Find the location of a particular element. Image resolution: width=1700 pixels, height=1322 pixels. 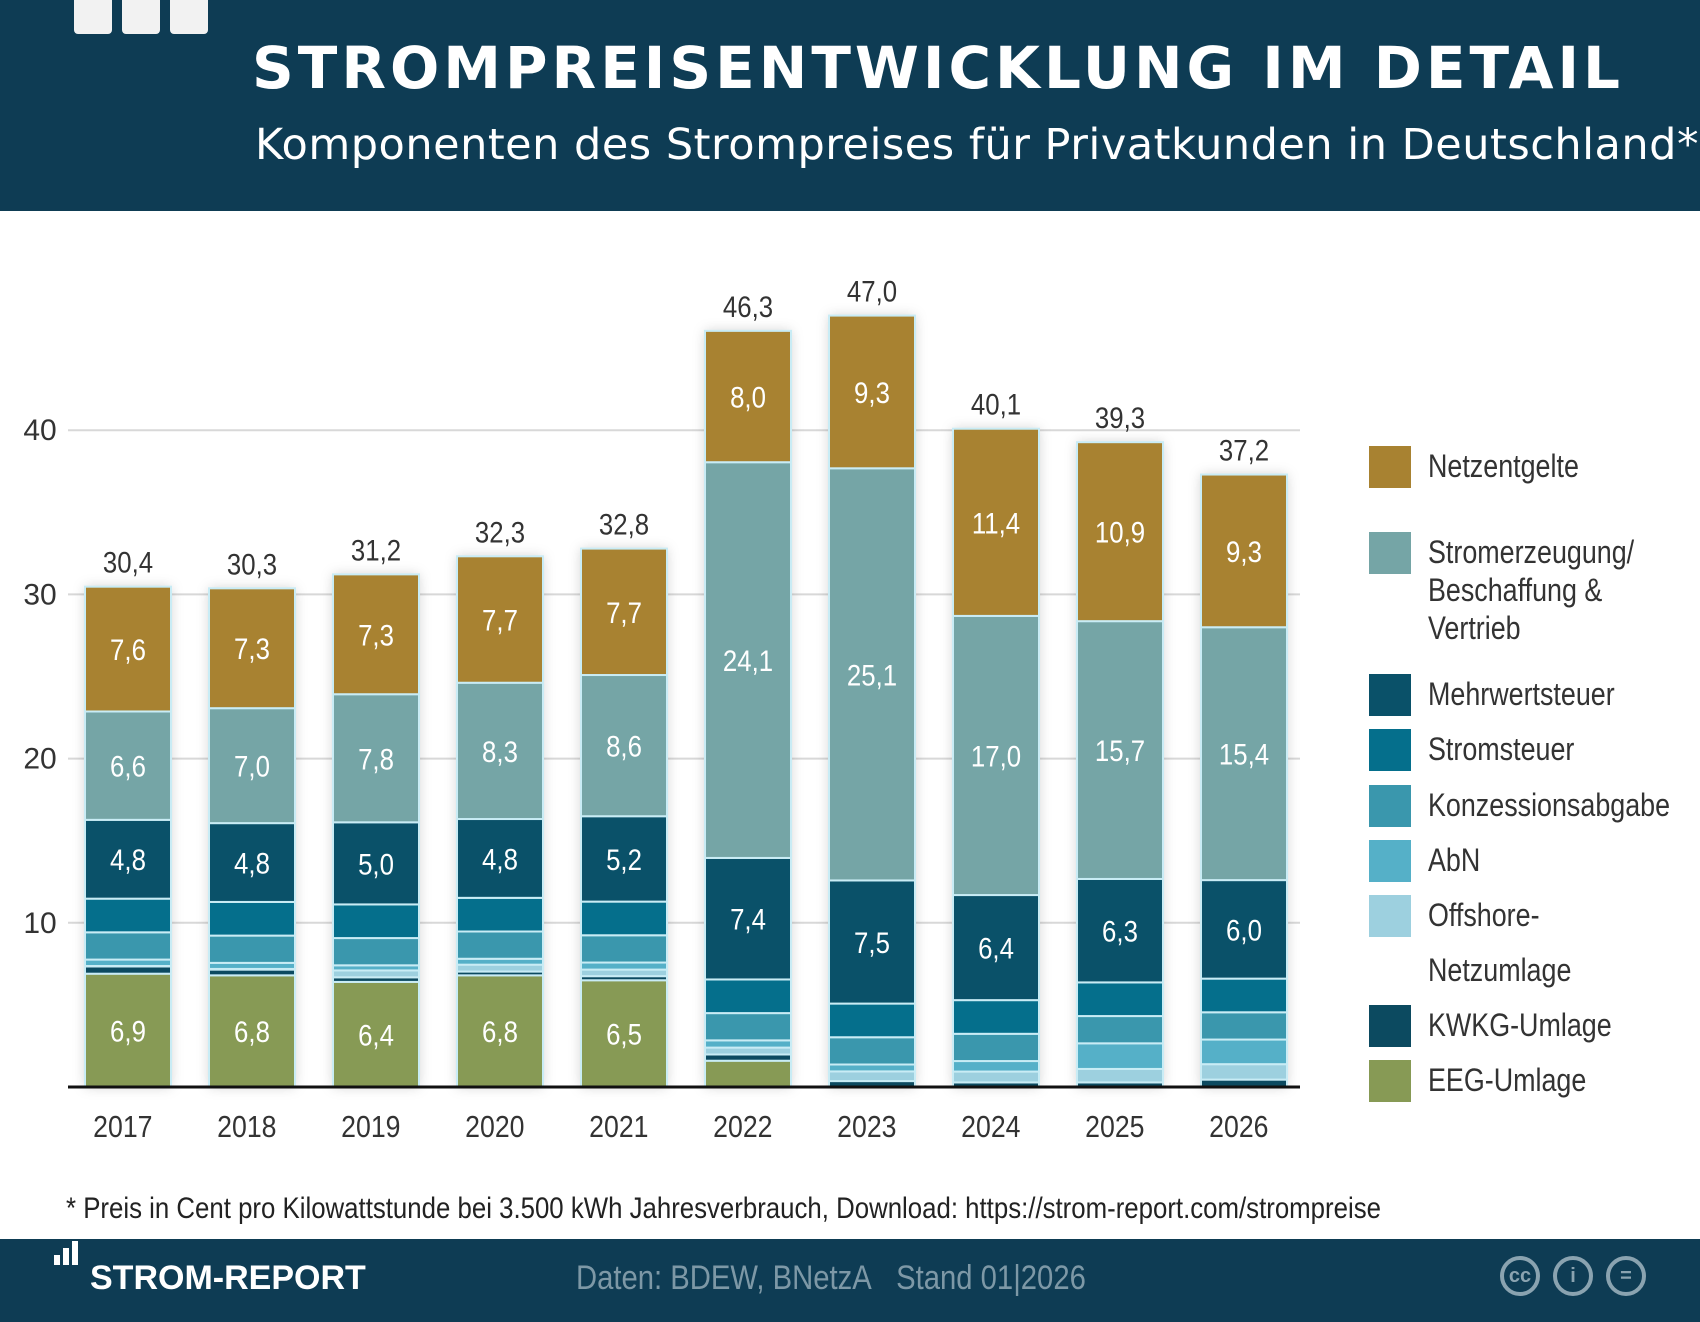

legend-label: AbN is located at coordinates (1454, 861).